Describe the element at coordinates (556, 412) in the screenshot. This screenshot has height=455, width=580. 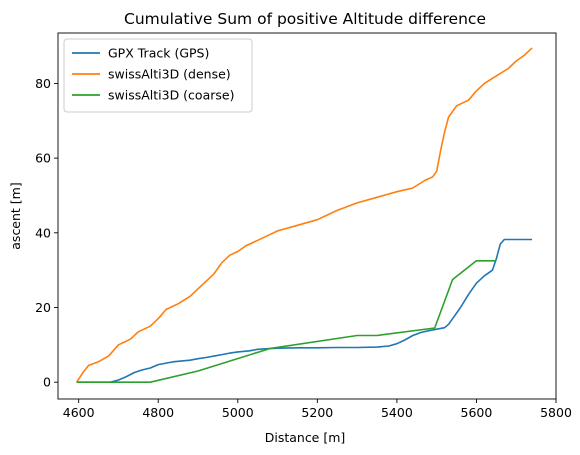
I see `x-tick-label-6: 5800` at that location.